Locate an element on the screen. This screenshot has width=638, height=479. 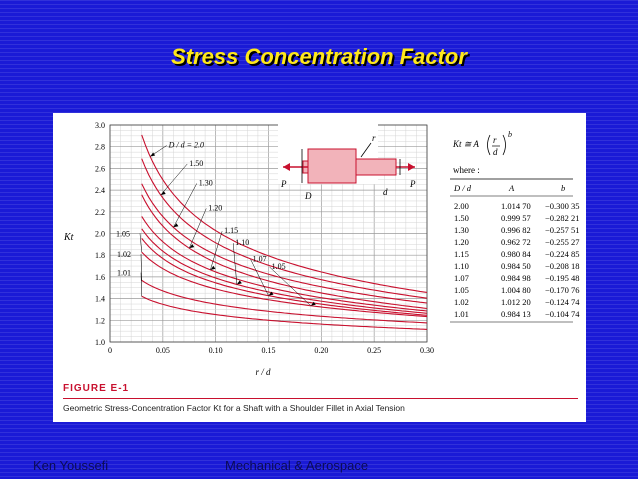
formula-where: where : is located at coordinates (466, 170).